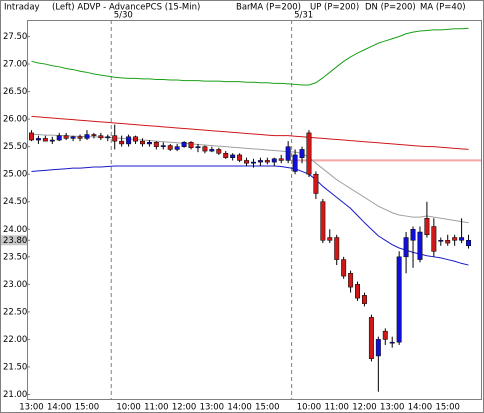 The image size is (484, 413). What do you see at coordinates (390, 8) in the screenshot?
I see `legend-entry: DN (P=200)` at bounding box center [390, 8].